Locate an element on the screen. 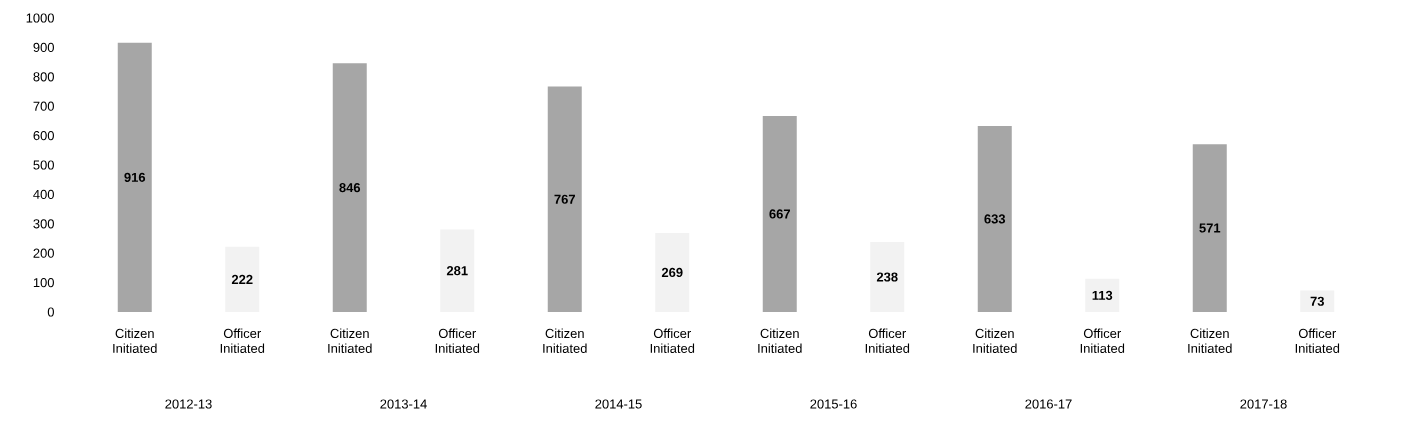 Image resolution: width=1401 pixels, height=433 pixels. y-tick-label: 300 is located at coordinates (43, 224).